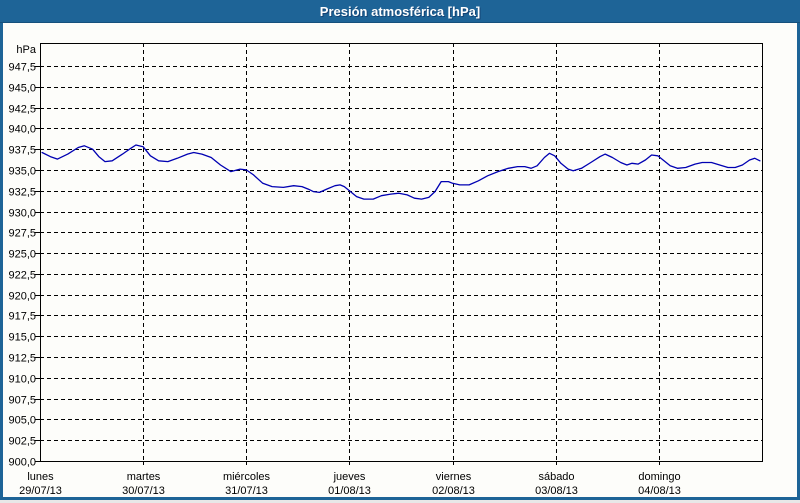  What do you see at coordinates (22, 380) in the screenshot?
I see `y-tick-label: 910,0` at bounding box center [22, 380].